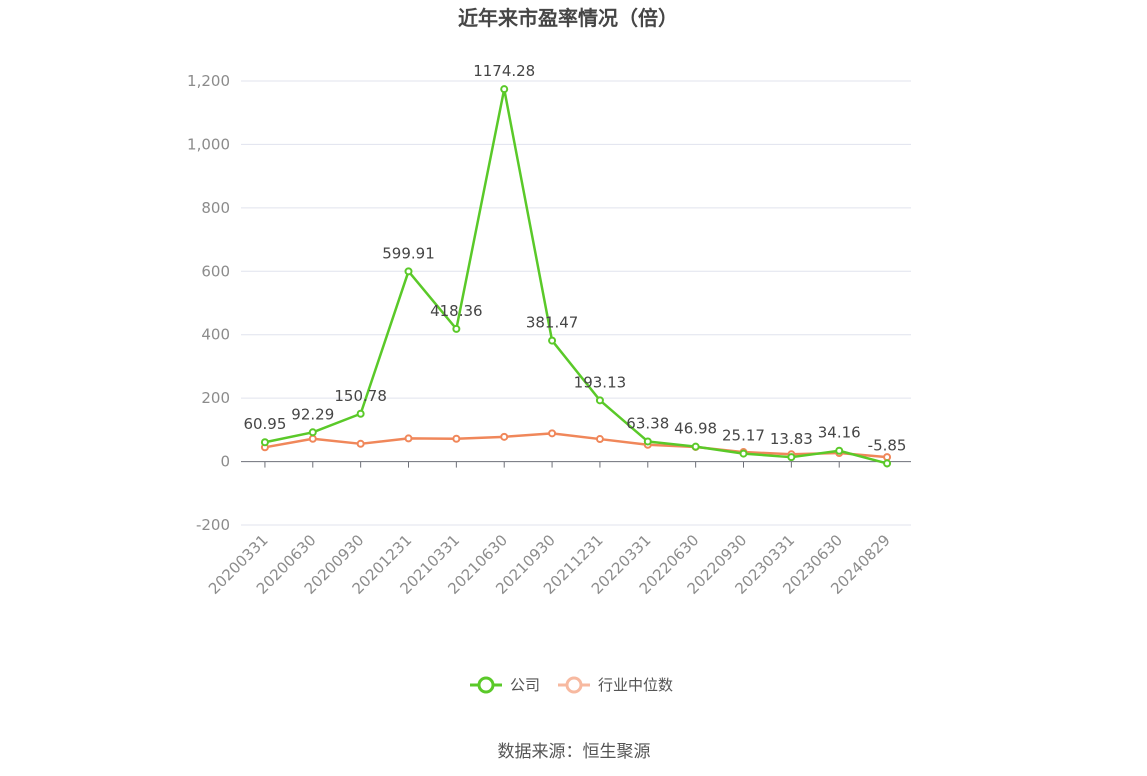 The width and height of the screenshot is (1147, 776). I want to click on source-note: 数据来源：恒生聚源, so click(574, 752).